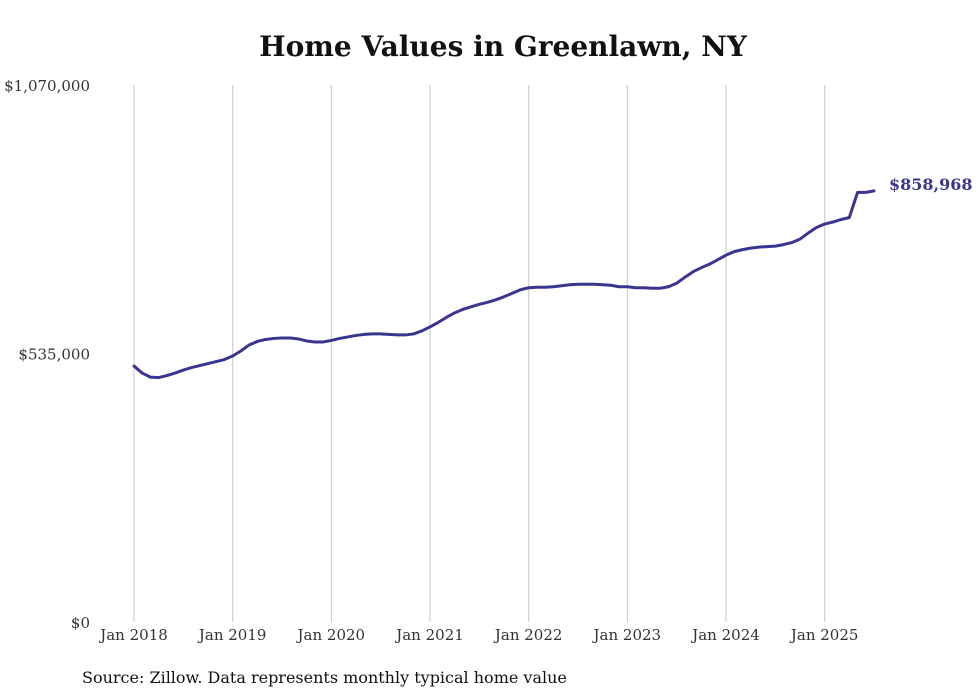  I want to click on x-tick-label: Jan 2023, so click(627, 635).